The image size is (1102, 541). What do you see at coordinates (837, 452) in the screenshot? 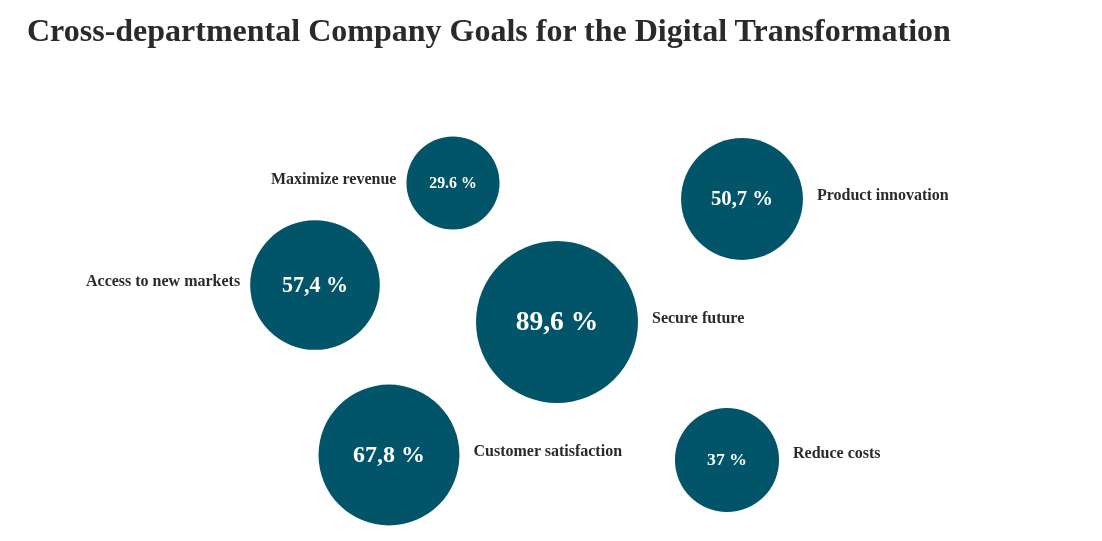
I see `category-label: Reduce costs` at bounding box center [837, 452].